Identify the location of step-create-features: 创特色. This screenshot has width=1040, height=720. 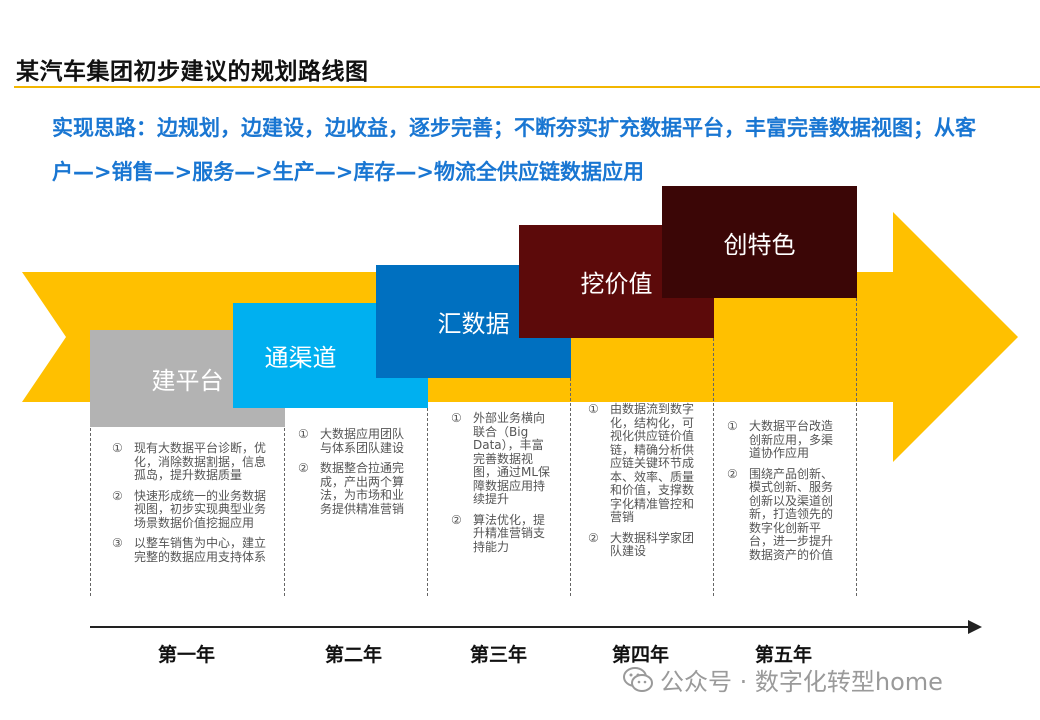
(759, 242).